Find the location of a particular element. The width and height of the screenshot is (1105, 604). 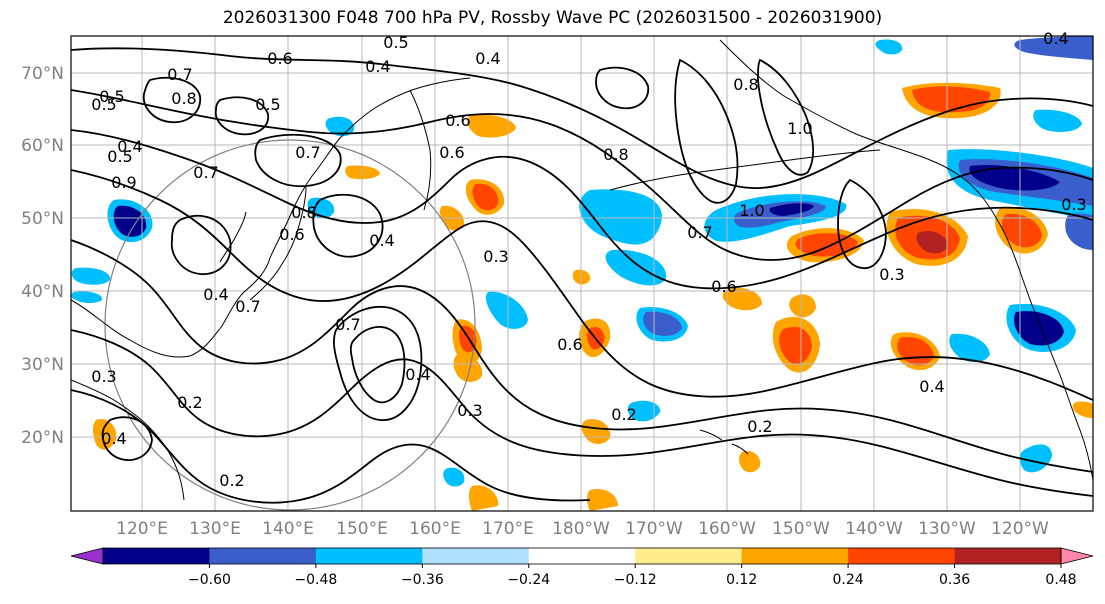

longitude-label: 140°E is located at coordinates (288, 529).